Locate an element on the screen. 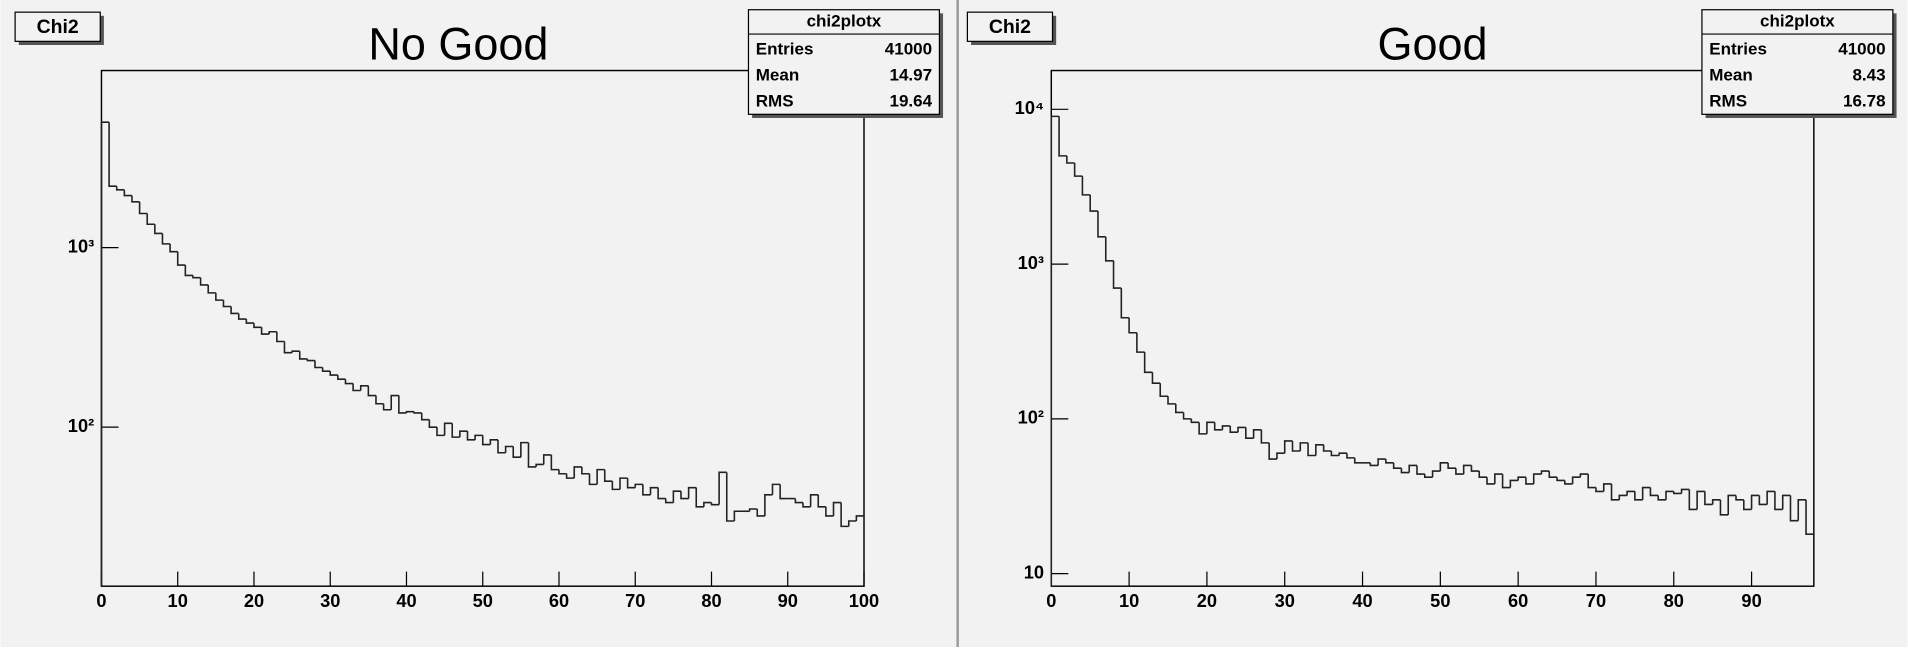 The image size is (1908, 652). stats-value: 41000 is located at coordinates (1861, 48).